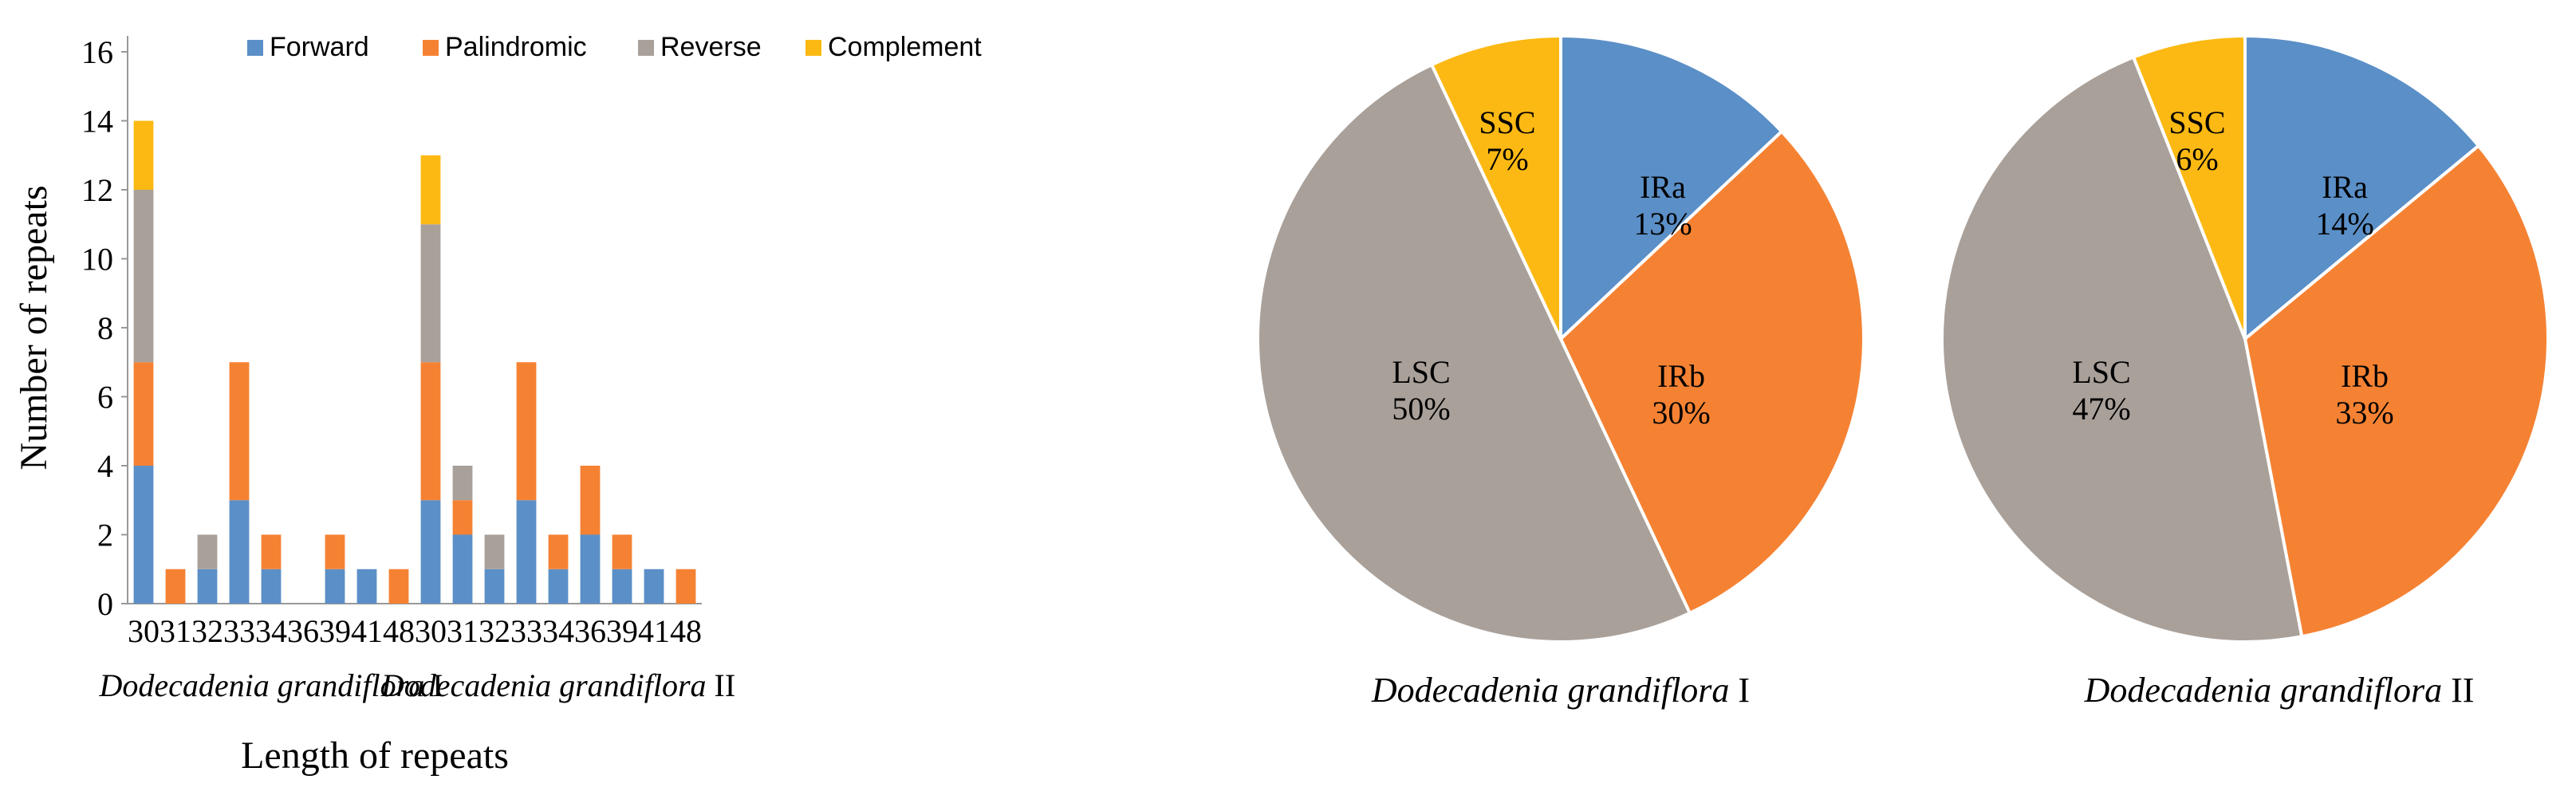 The image size is (2576, 799). I want to click on pie-slice-percent: 14%, so click(2344, 224).